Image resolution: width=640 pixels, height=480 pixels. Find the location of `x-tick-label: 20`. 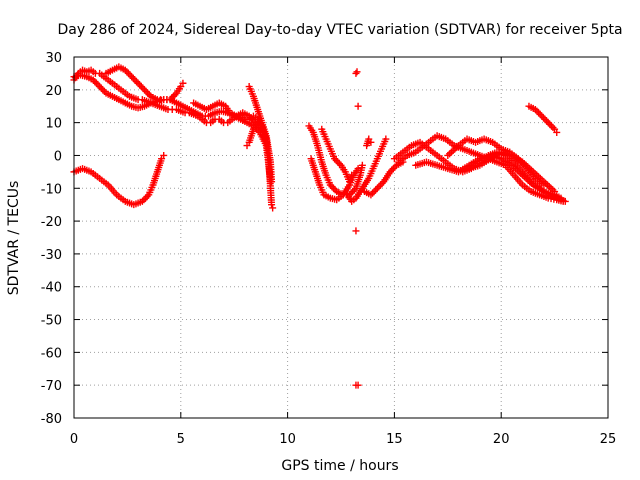

x-tick-label: 20 is located at coordinates (501, 439).